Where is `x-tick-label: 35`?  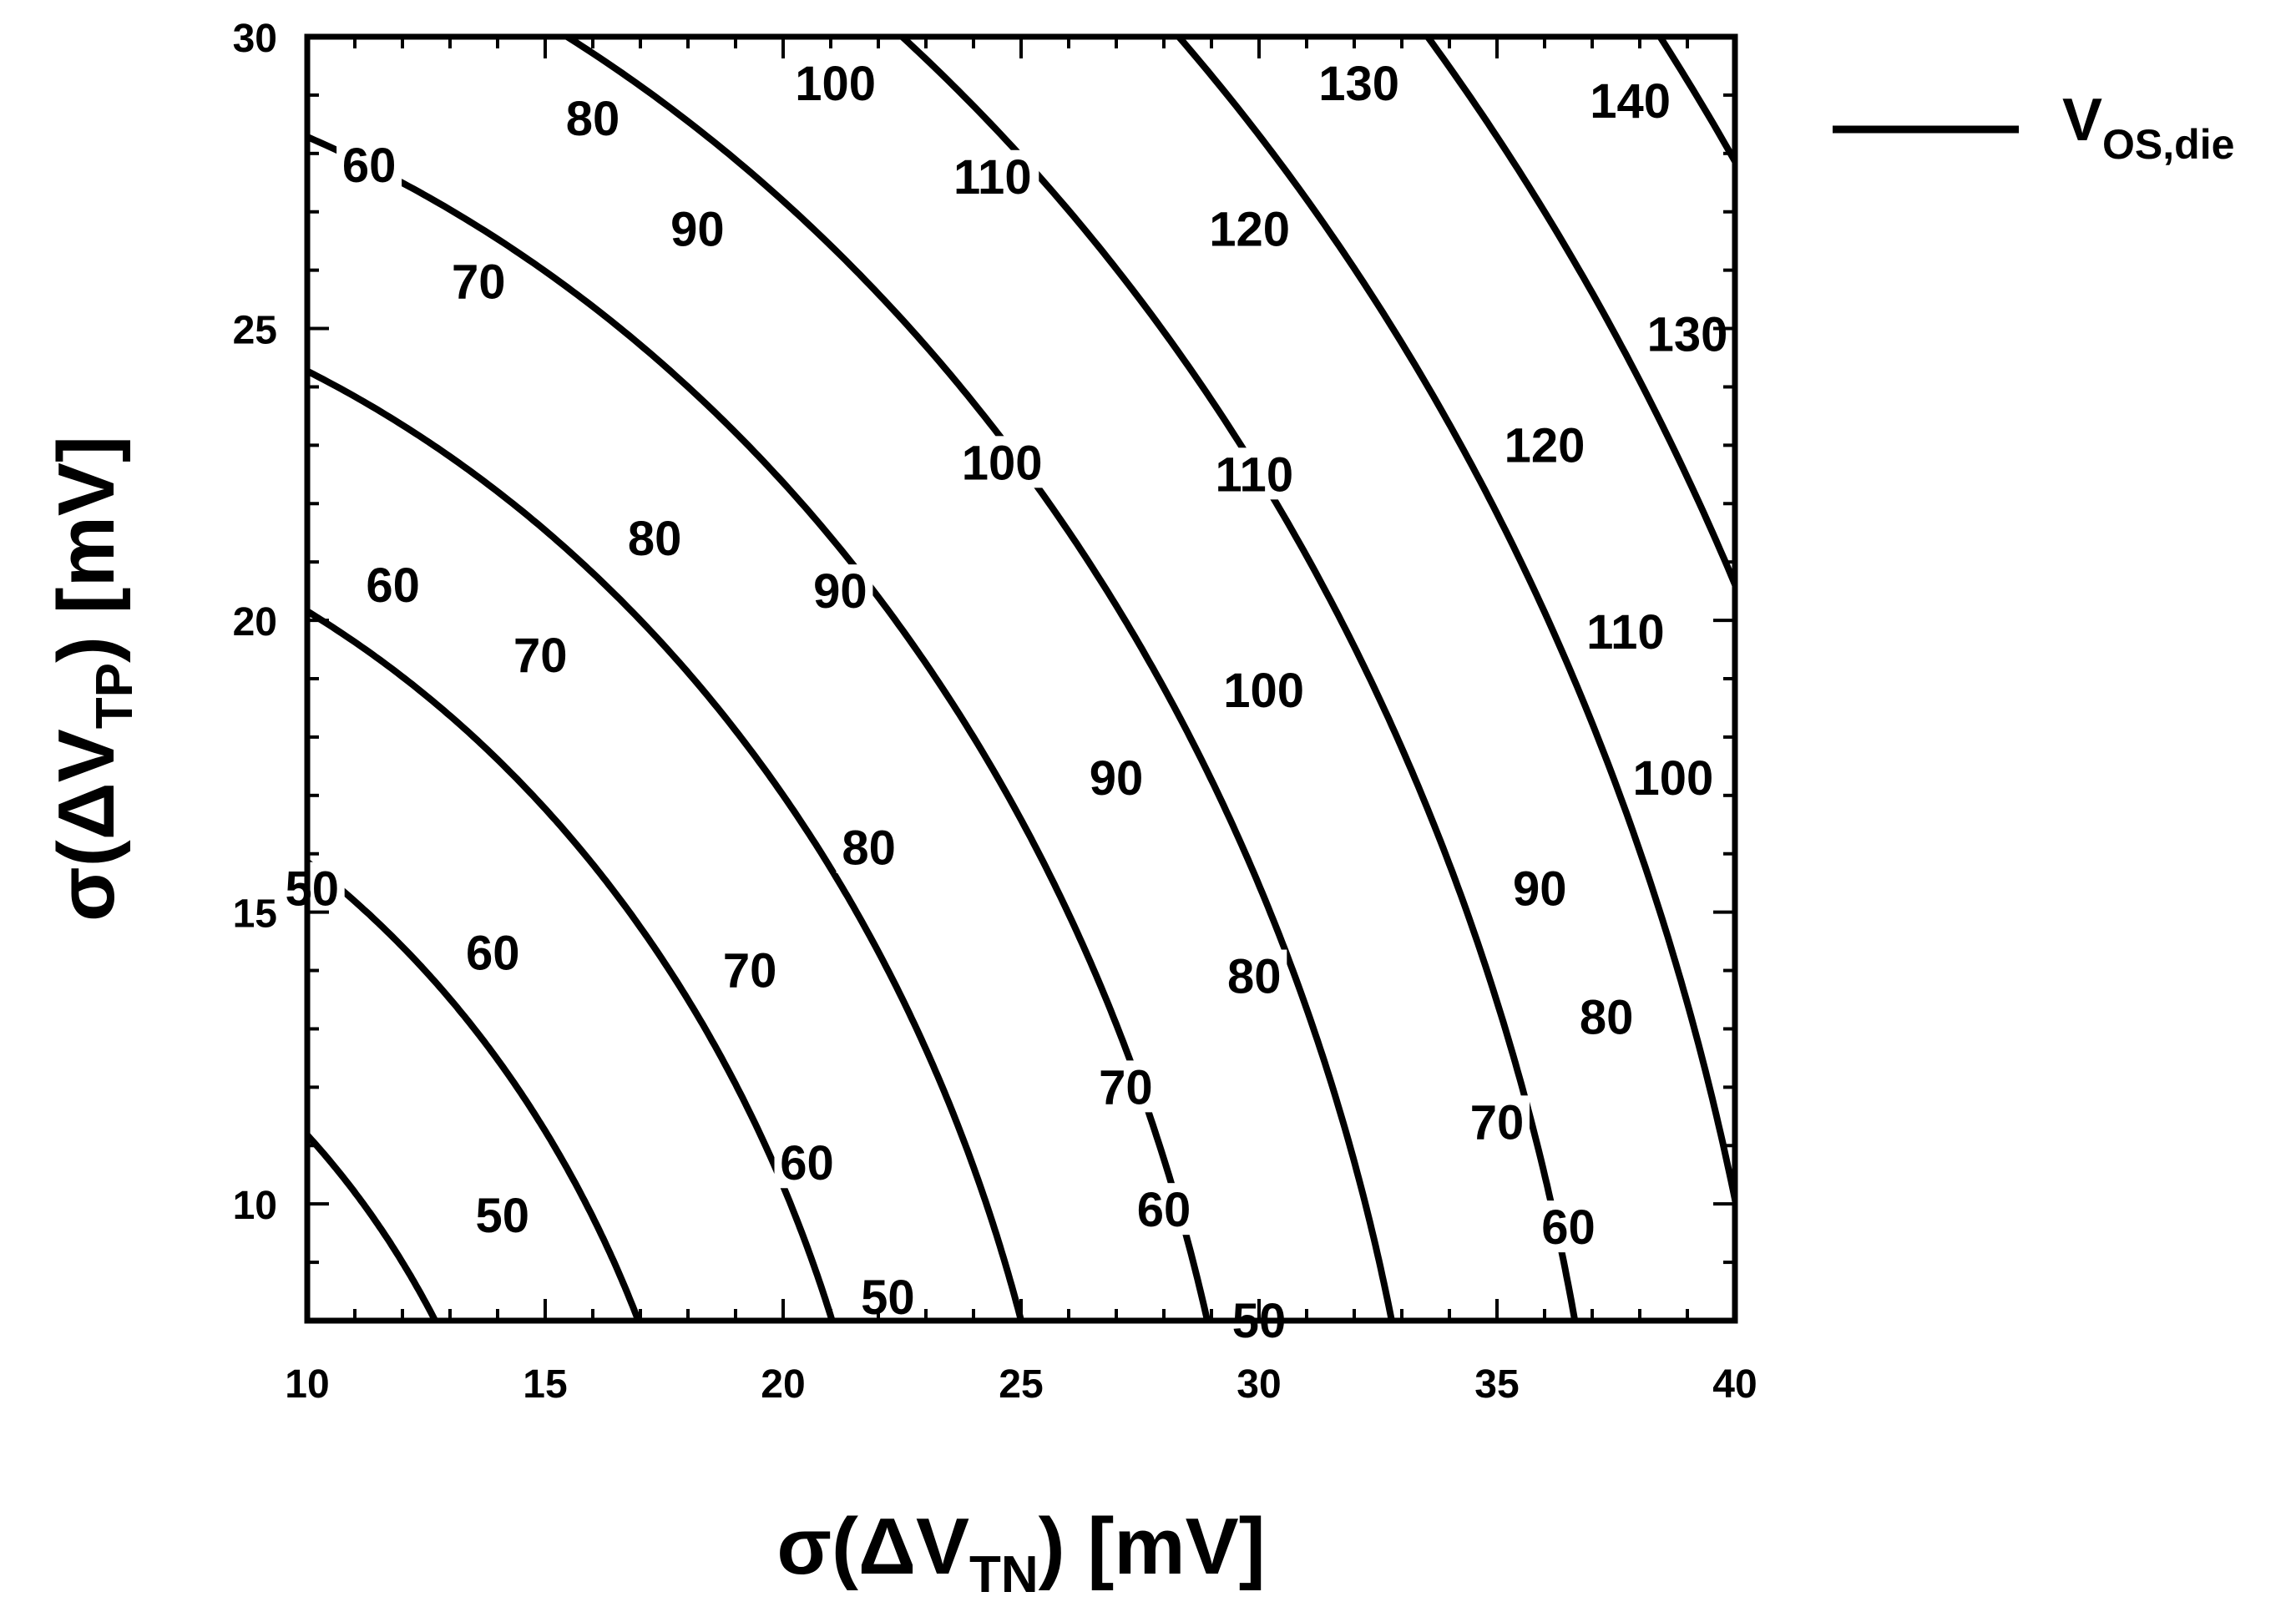 x-tick-label: 35 is located at coordinates (1496, 1385).